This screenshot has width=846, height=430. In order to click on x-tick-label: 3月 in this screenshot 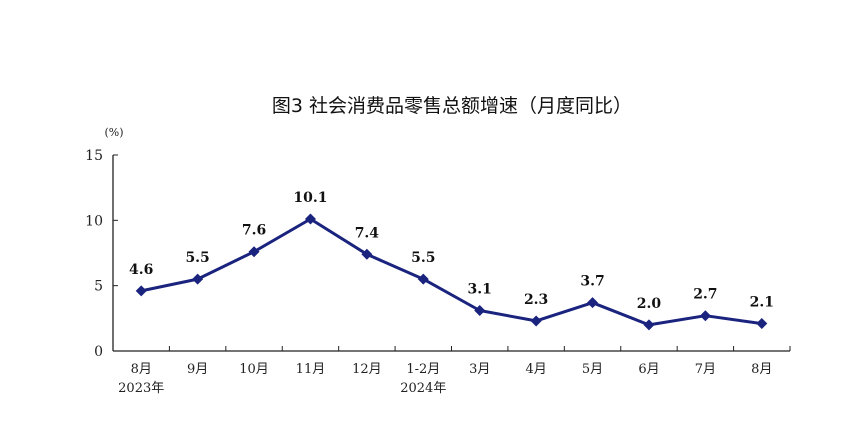, I will do `click(479, 369)`.